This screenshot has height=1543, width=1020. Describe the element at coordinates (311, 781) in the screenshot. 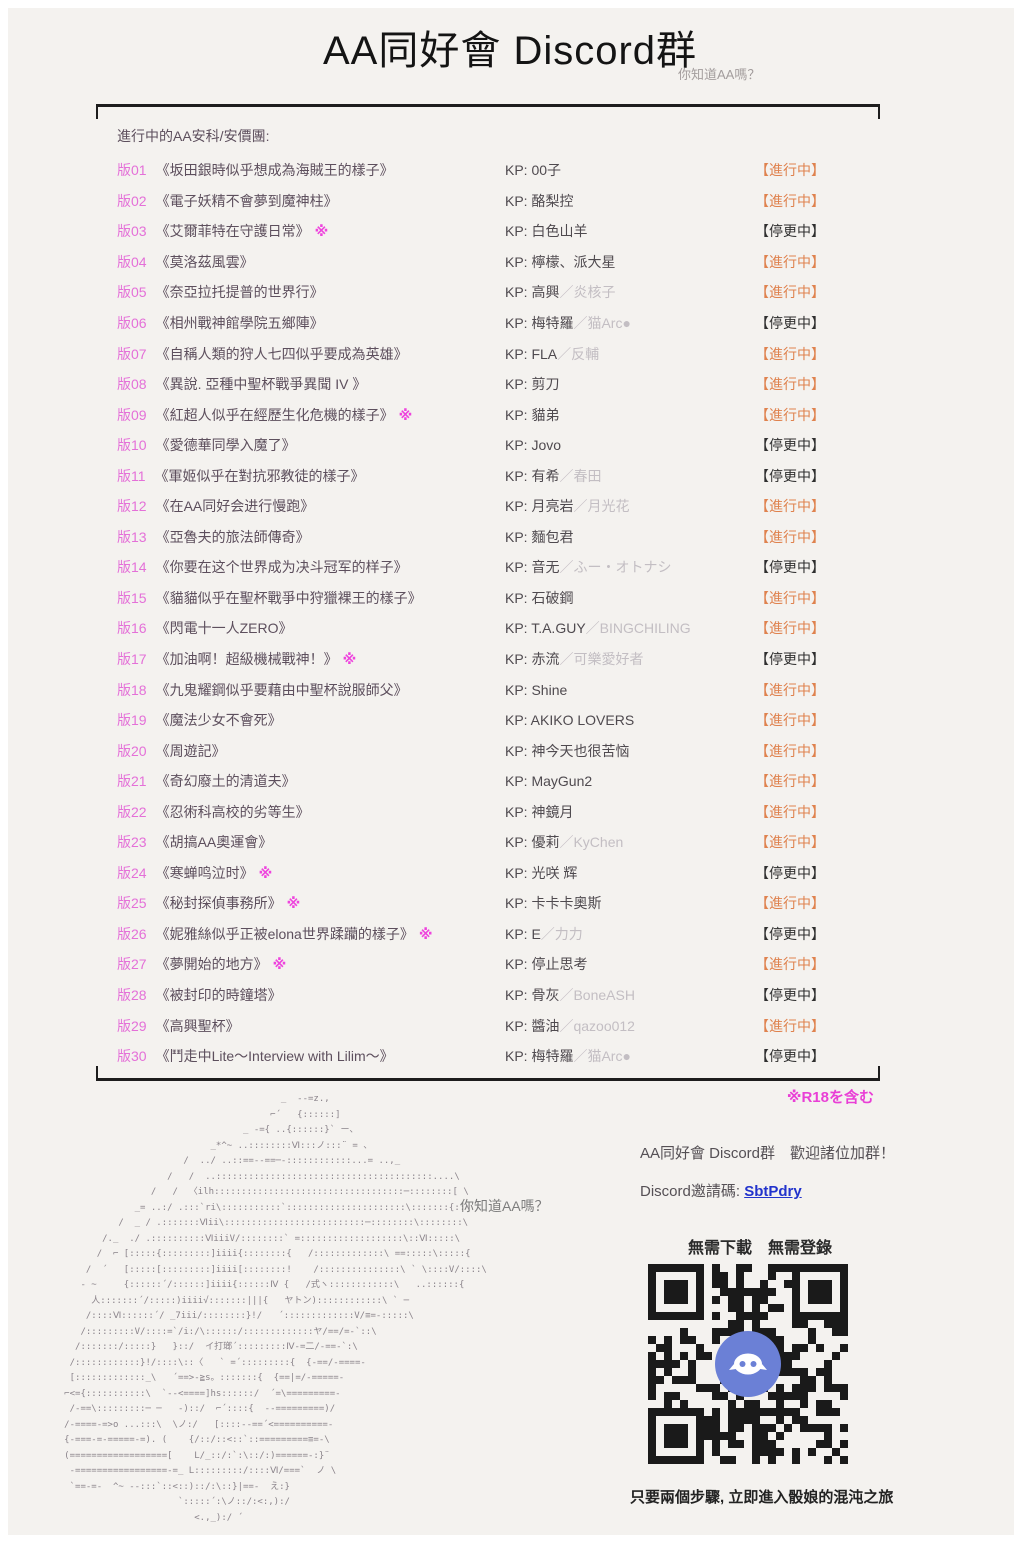

I see `thread-title-cell: 版21 《奇幻廢土的清道夫》` at that location.